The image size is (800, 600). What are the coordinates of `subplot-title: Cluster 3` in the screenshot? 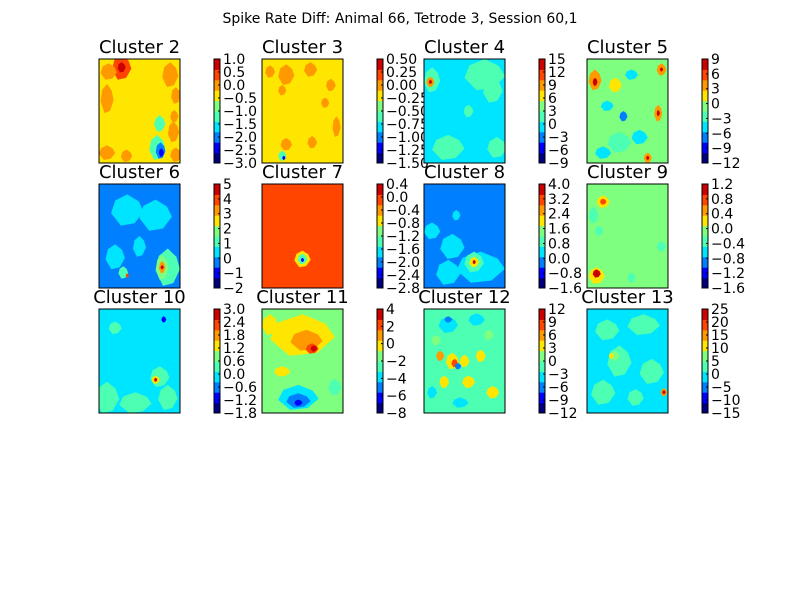 It's located at (302, 47).